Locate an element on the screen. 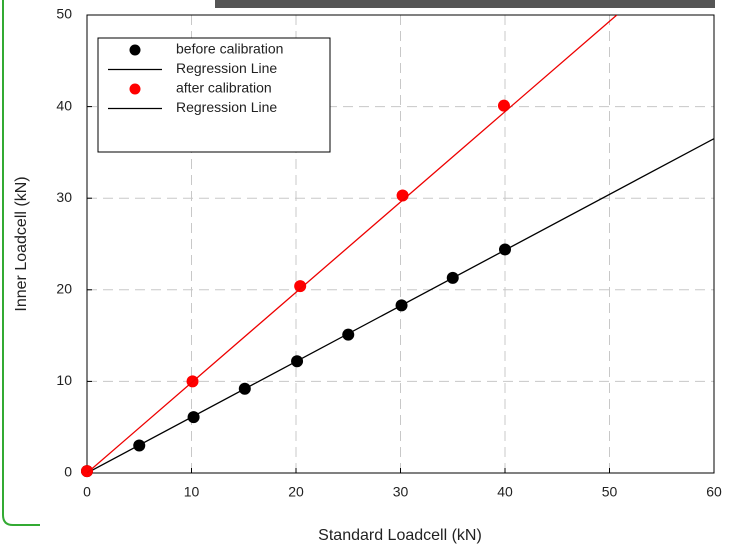 This screenshot has width=733, height=554. x-tick-label: 40 is located at coordinates (505, 492).